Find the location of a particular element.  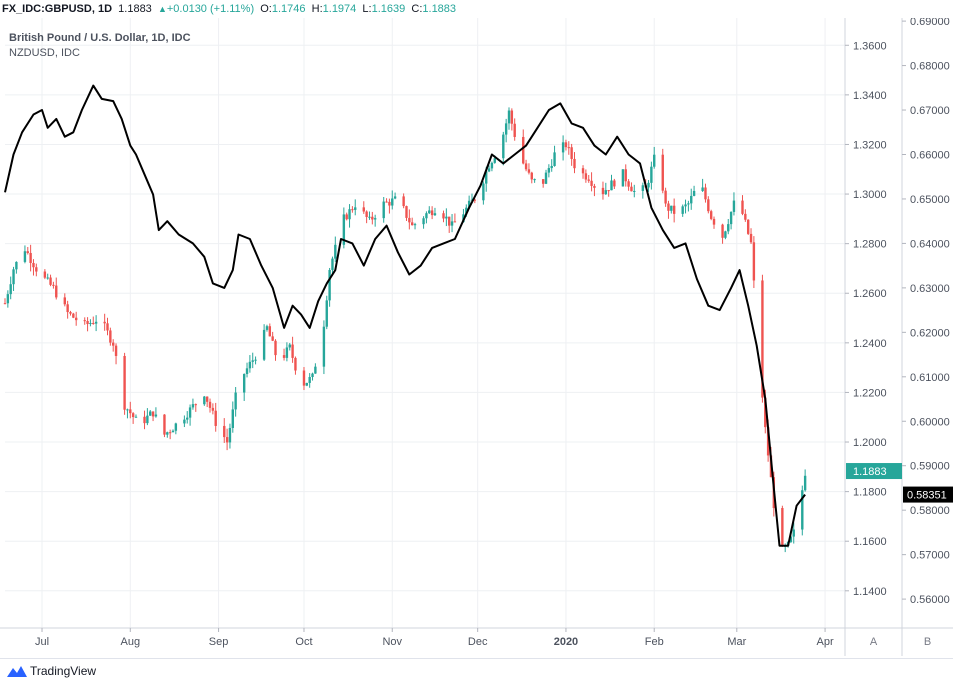

price-tick-label-b: 0.56000 is located at coordinates (930, 600).